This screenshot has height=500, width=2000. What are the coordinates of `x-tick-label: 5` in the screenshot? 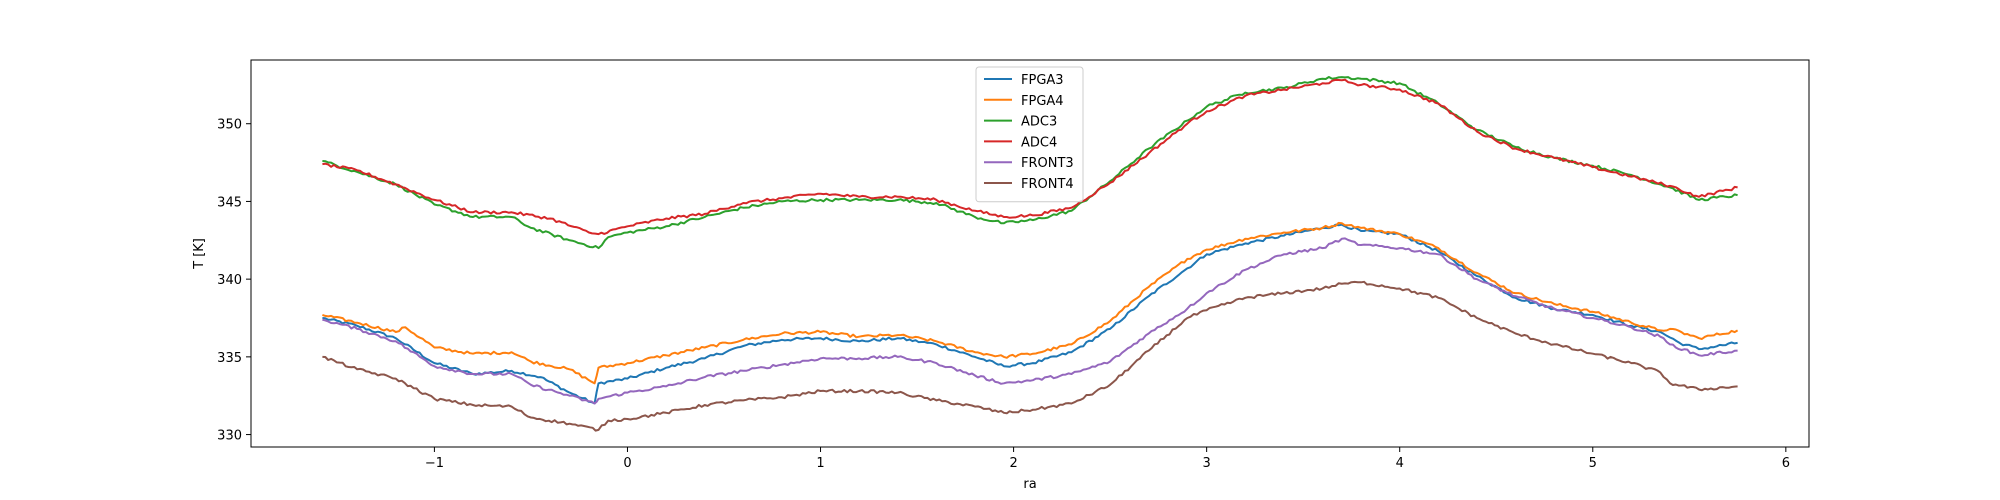 It's located at (1593, 463).